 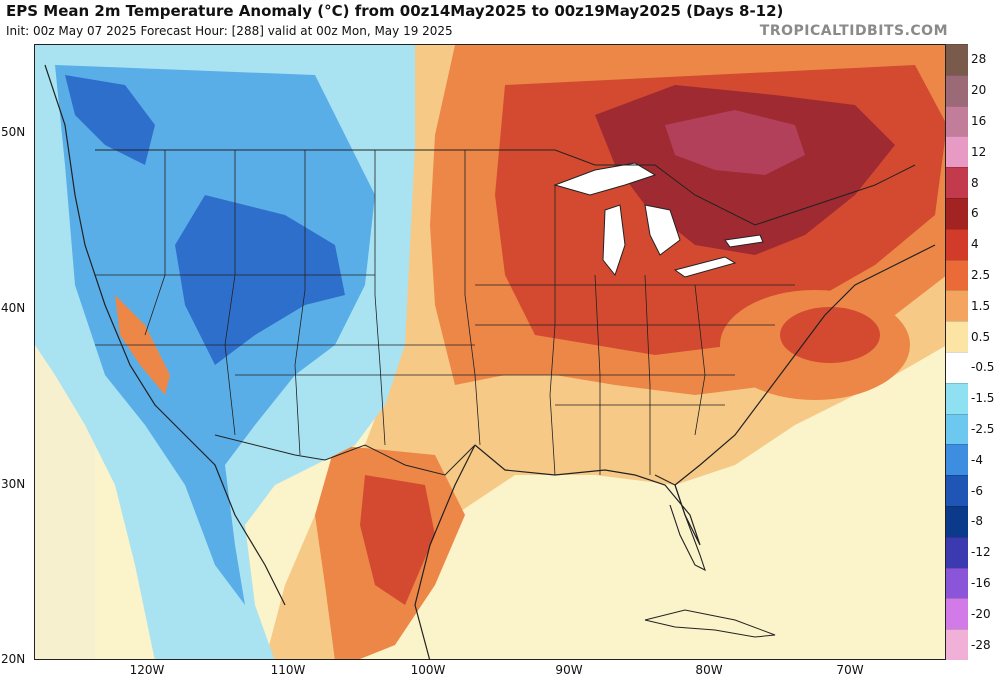 What do you see at coordinates (981, 305) in the screenshot?
I see `colorbar-label: 1.5` at bounding box center [981, 305].